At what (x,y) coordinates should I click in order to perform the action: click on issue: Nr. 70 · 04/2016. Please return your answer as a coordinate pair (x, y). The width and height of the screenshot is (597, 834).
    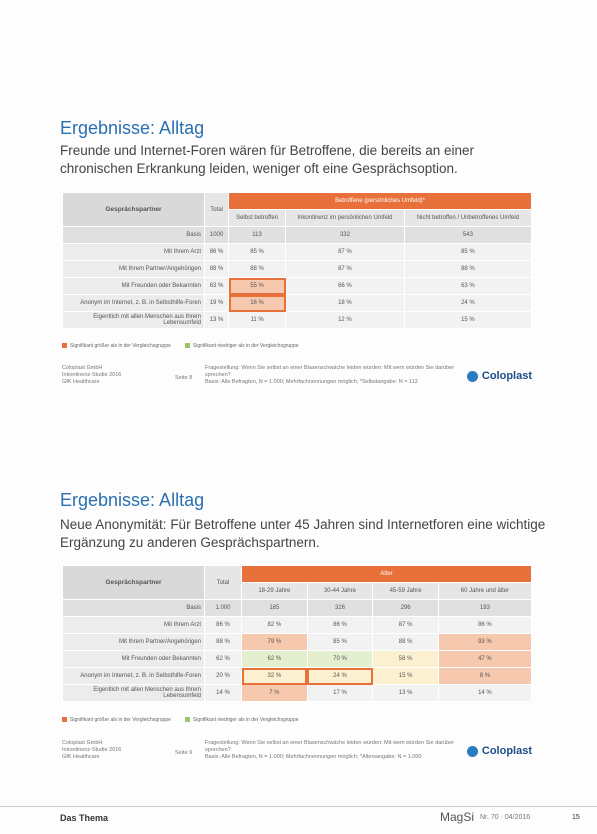
    Looking at the image, I should click on (505, 817).